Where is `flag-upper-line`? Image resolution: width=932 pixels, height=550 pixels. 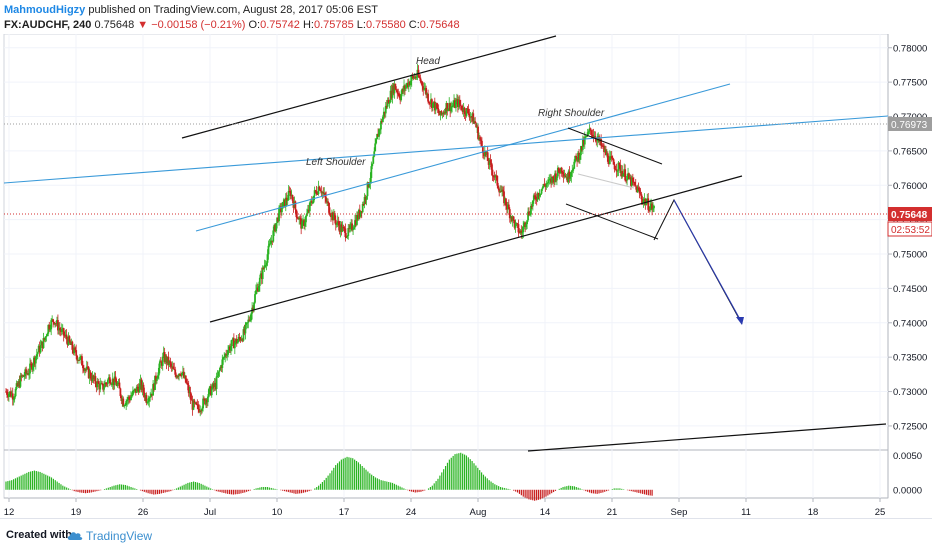
flag-upper-line is located at coordinates (615, 146).